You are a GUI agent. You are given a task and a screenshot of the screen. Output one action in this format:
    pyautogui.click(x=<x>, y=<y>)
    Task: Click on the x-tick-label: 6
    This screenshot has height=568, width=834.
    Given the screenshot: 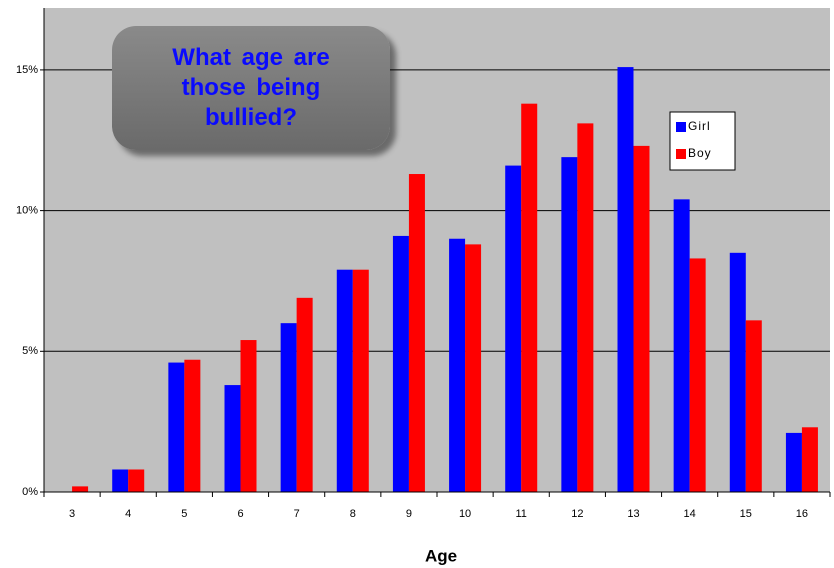 What is the action you would take?
    pyautogui.click(x=240, y=514)
    